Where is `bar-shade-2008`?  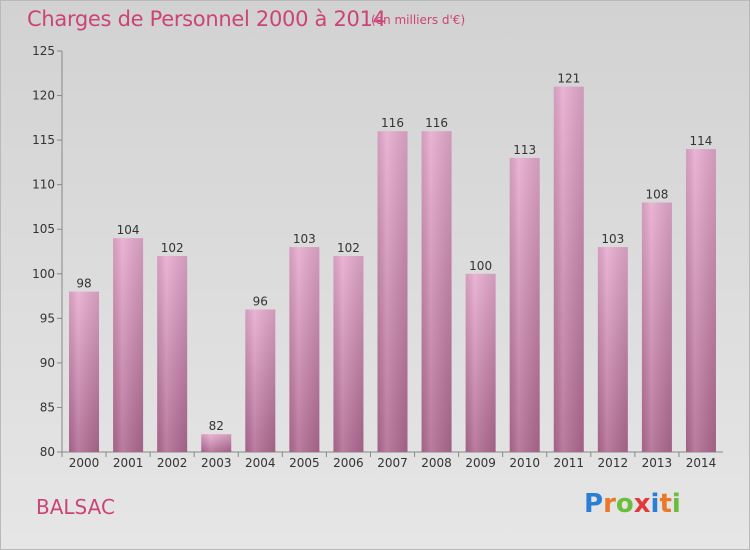
bar-shade-2008 is located at coordinates (436, 291).